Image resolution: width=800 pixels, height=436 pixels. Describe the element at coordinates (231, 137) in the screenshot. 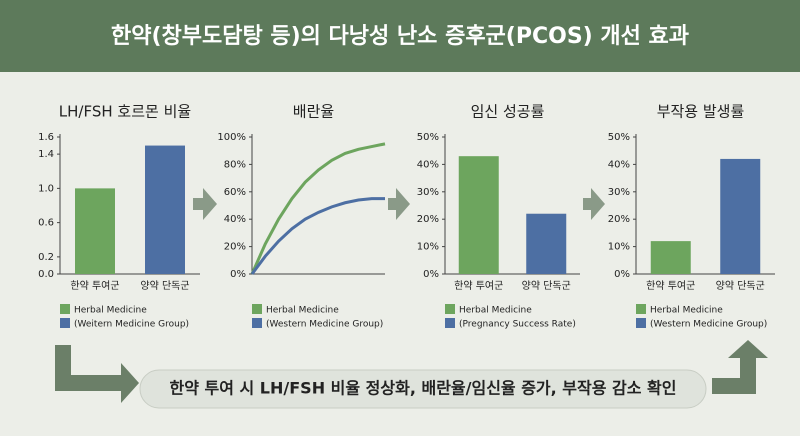

I see `y-tick-label: 100%` at that location.